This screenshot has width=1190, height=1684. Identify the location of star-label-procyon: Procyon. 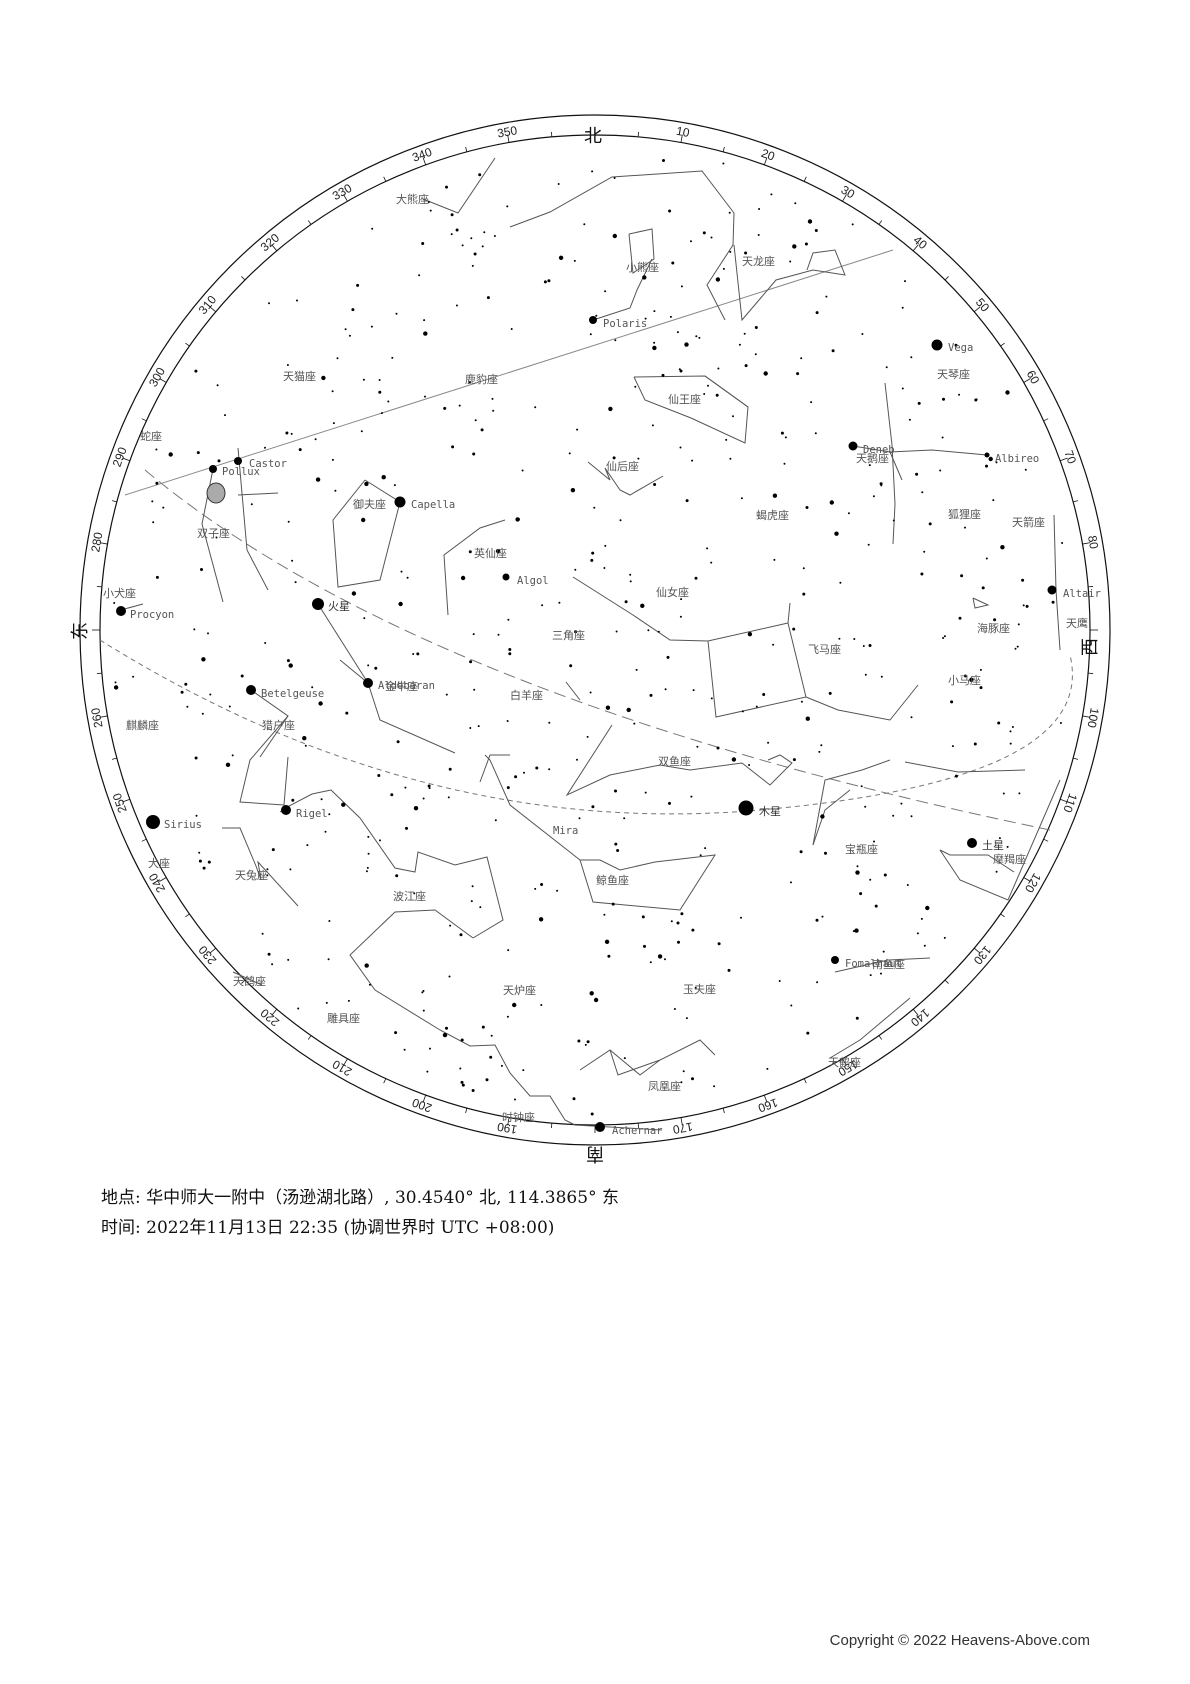
(152, 615).